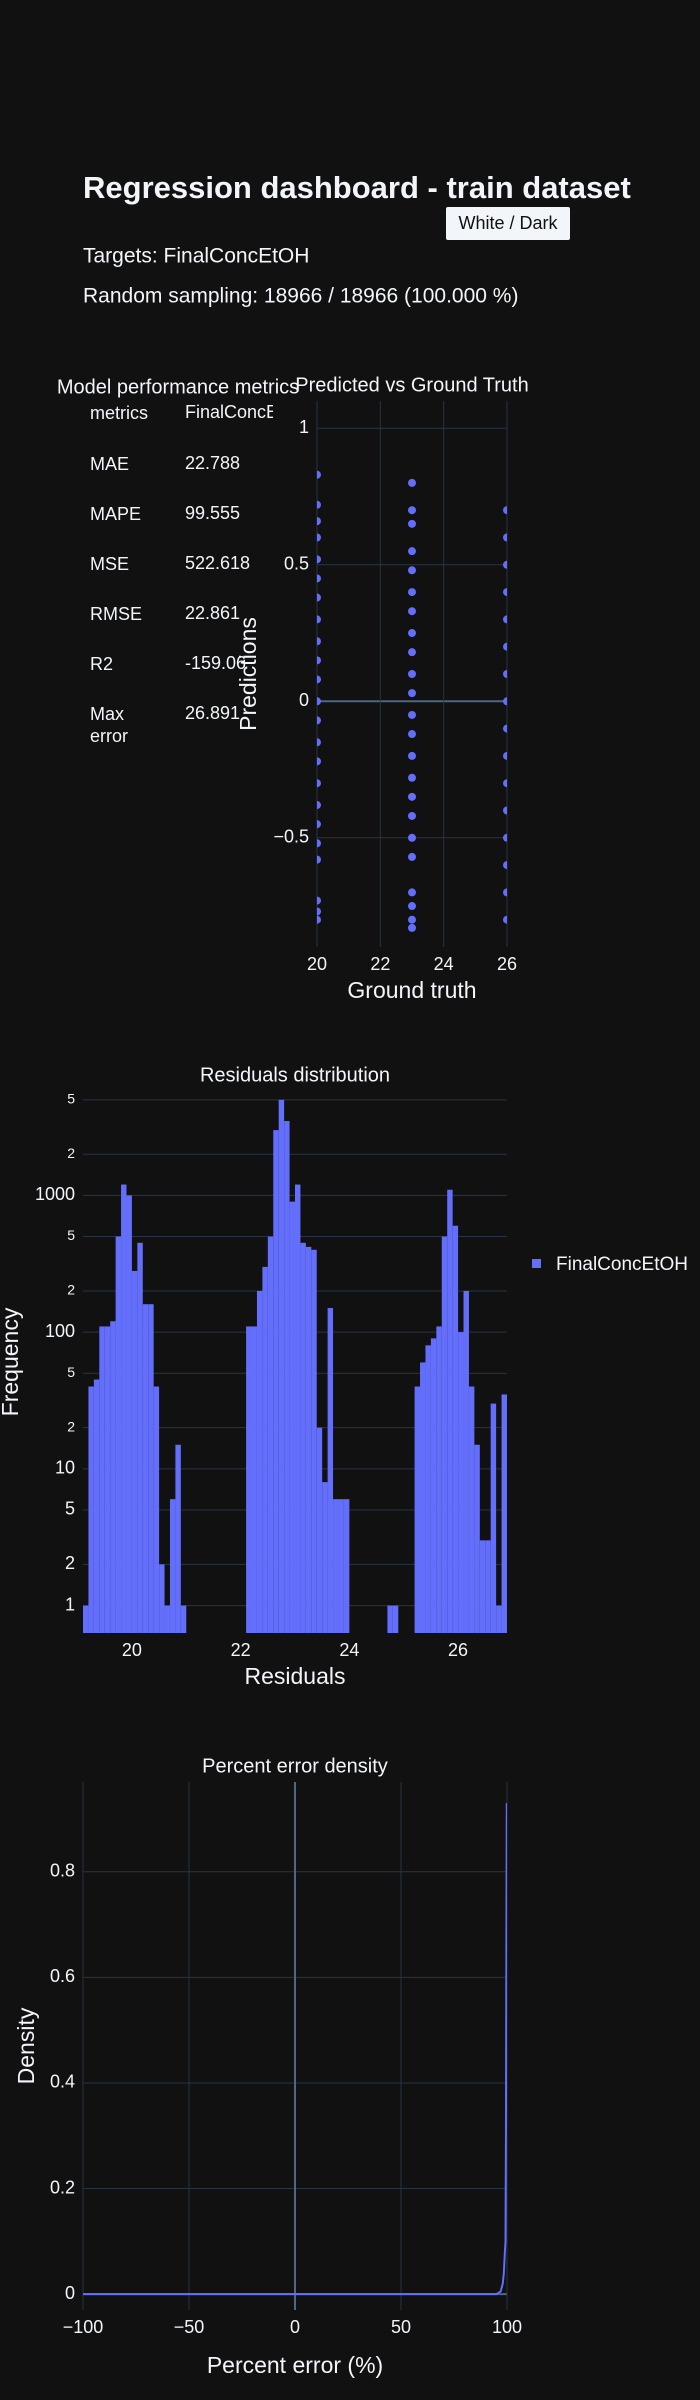 The image size is (700, 2400). Describe the element at coordinates (213, 513) in the screenshot. I see `metric-value: 99.555` at that location.